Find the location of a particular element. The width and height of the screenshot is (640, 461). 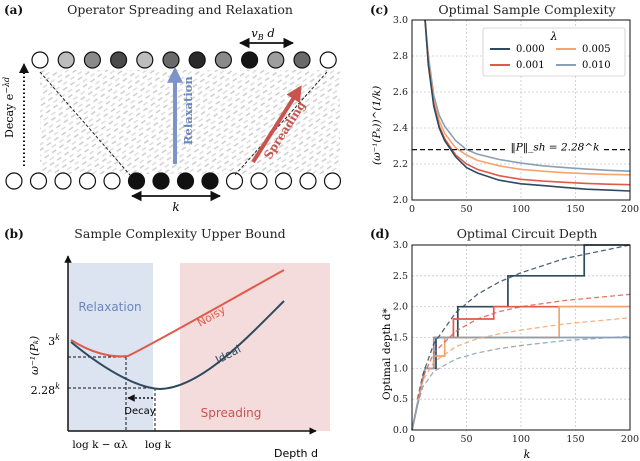

d-ytick-label: 1.5 is located at coordinates (400, 338).